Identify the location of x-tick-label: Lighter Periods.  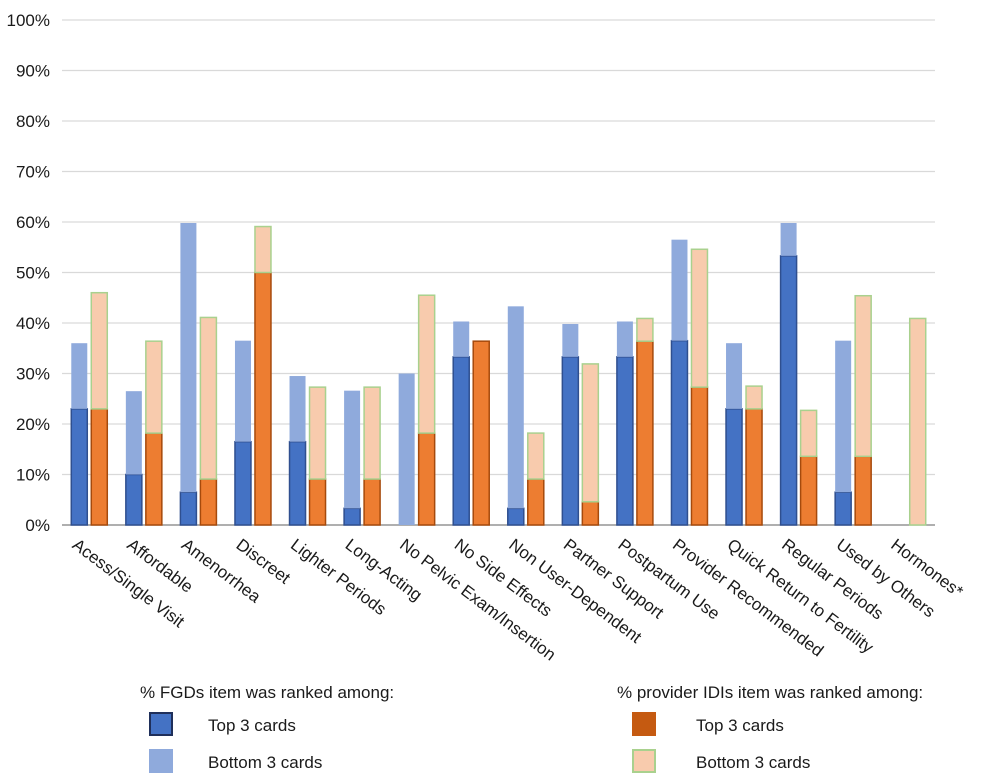
(338, 577).